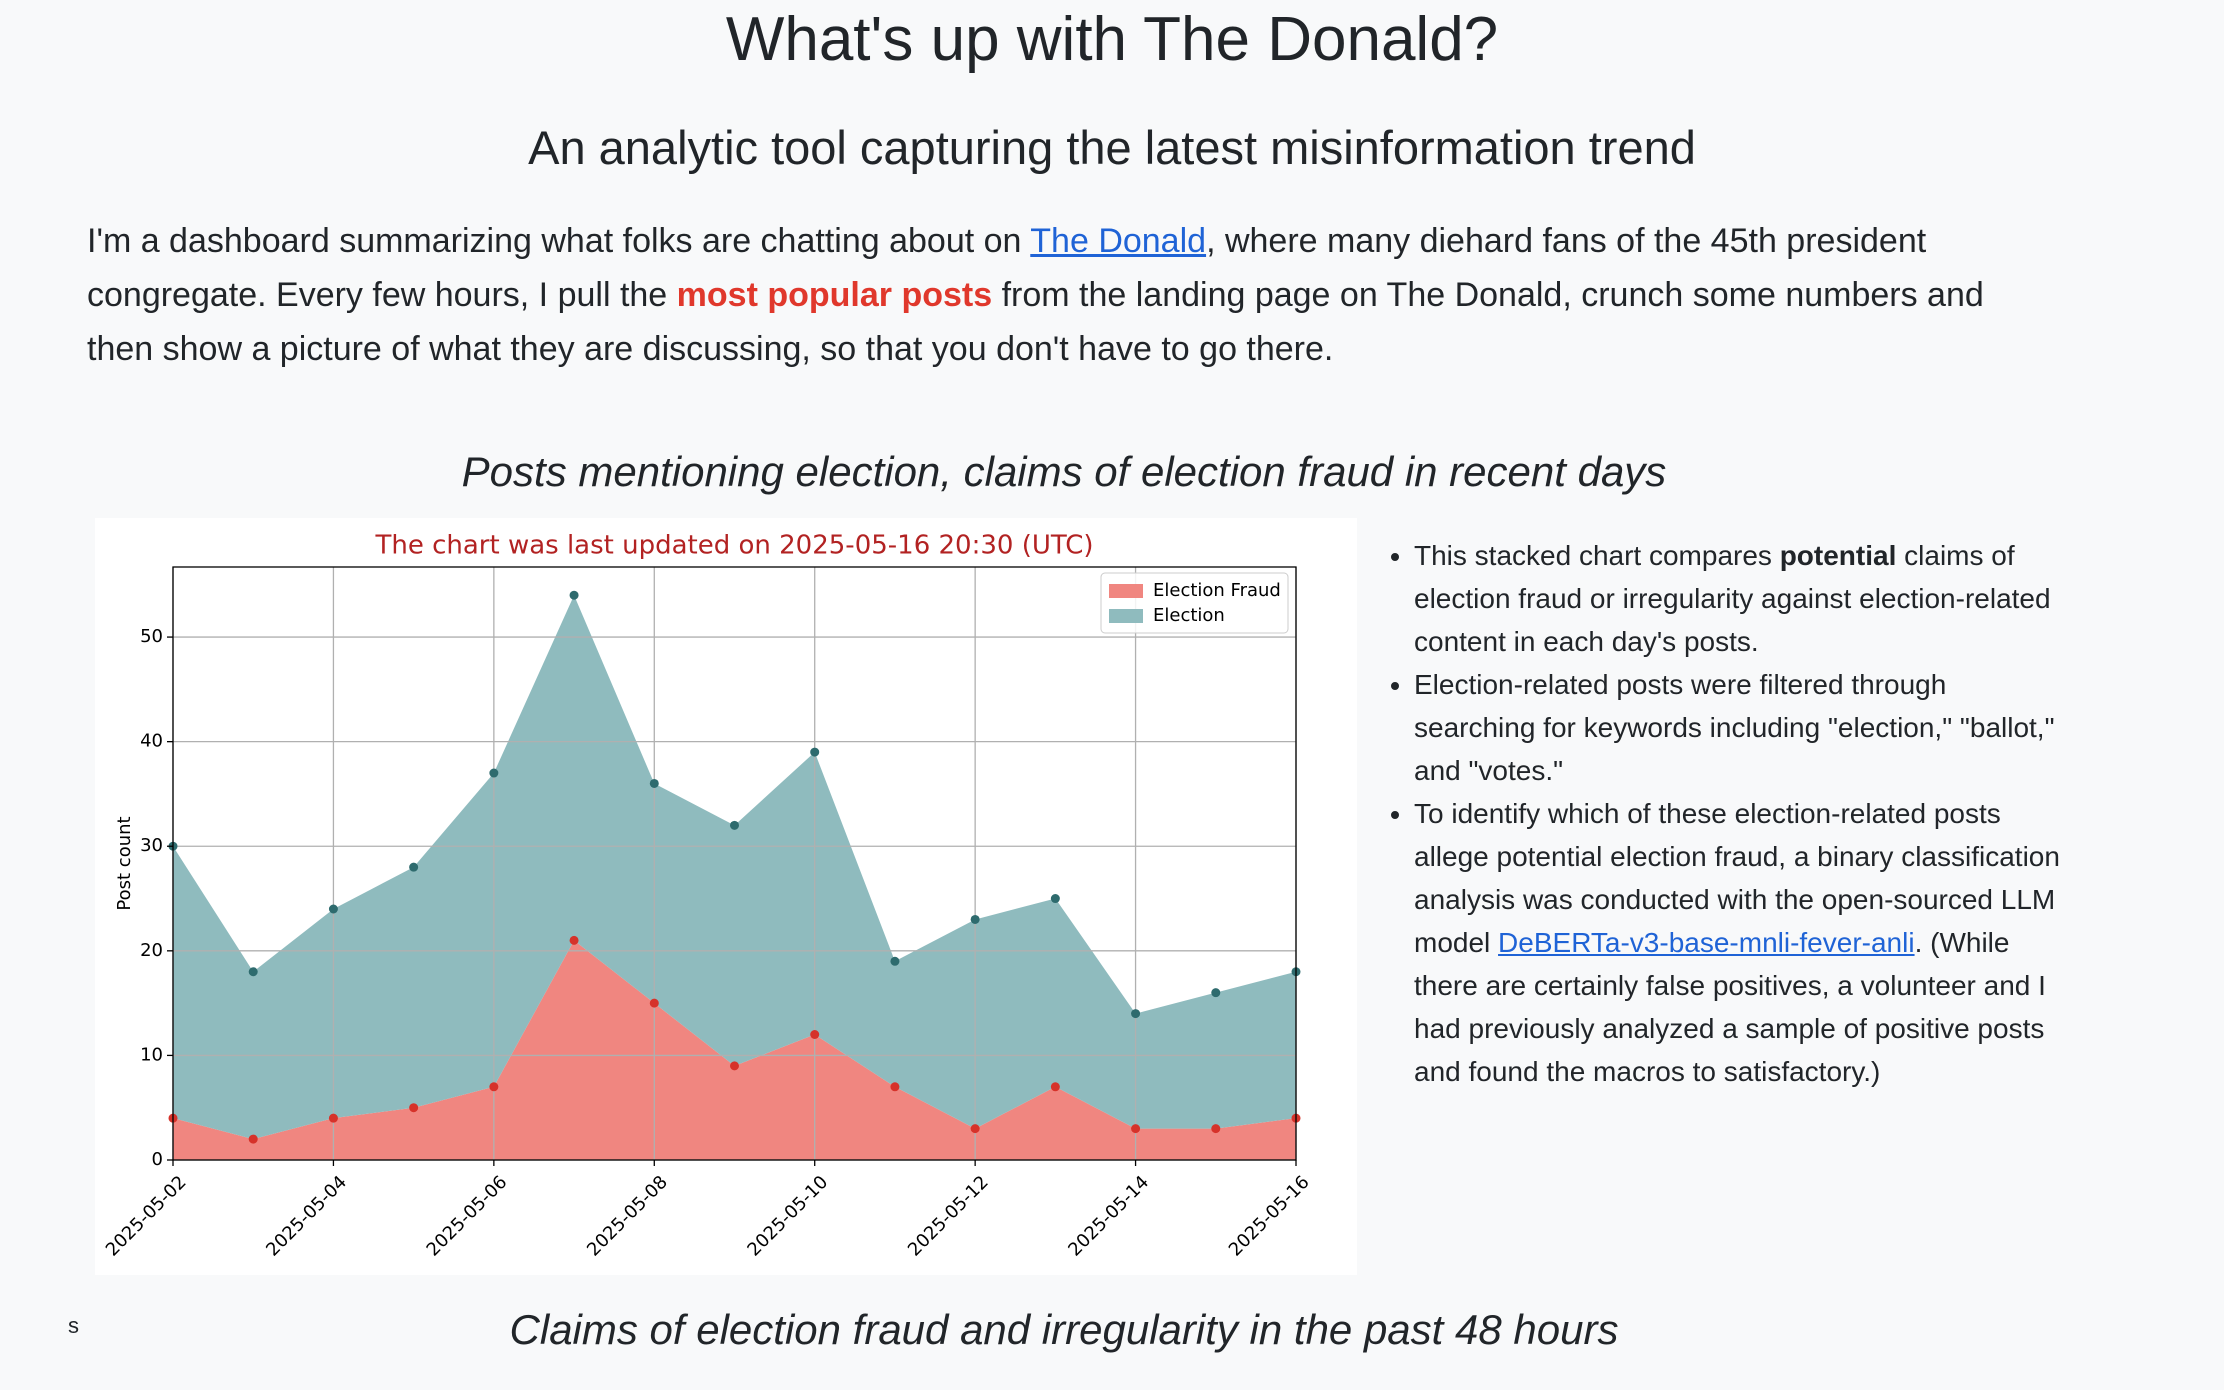 The width and height of the screenshot is (2224, 1390). I want to click on legend-box, so click(1194, 603).